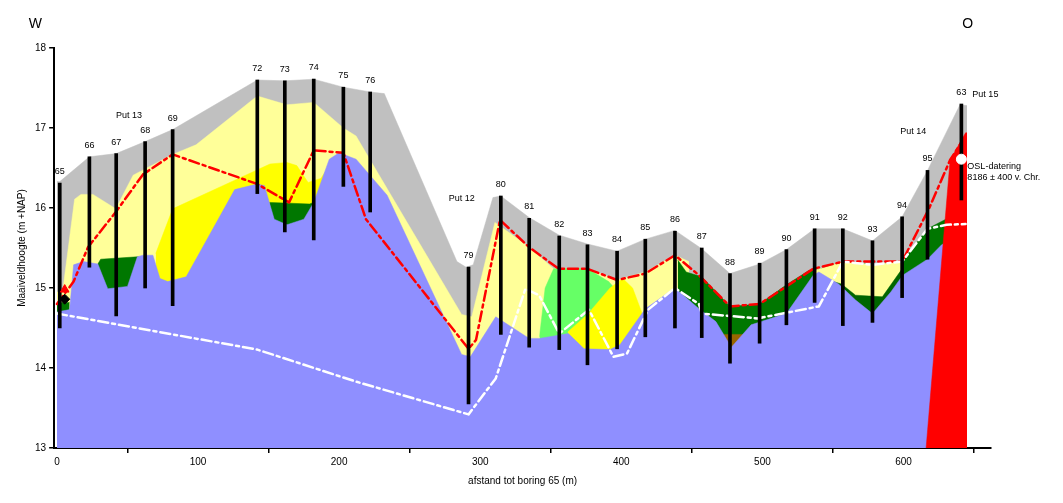  Describe the element at coordinates (35, 22) in the screenshot. I see `text: W` at that location.